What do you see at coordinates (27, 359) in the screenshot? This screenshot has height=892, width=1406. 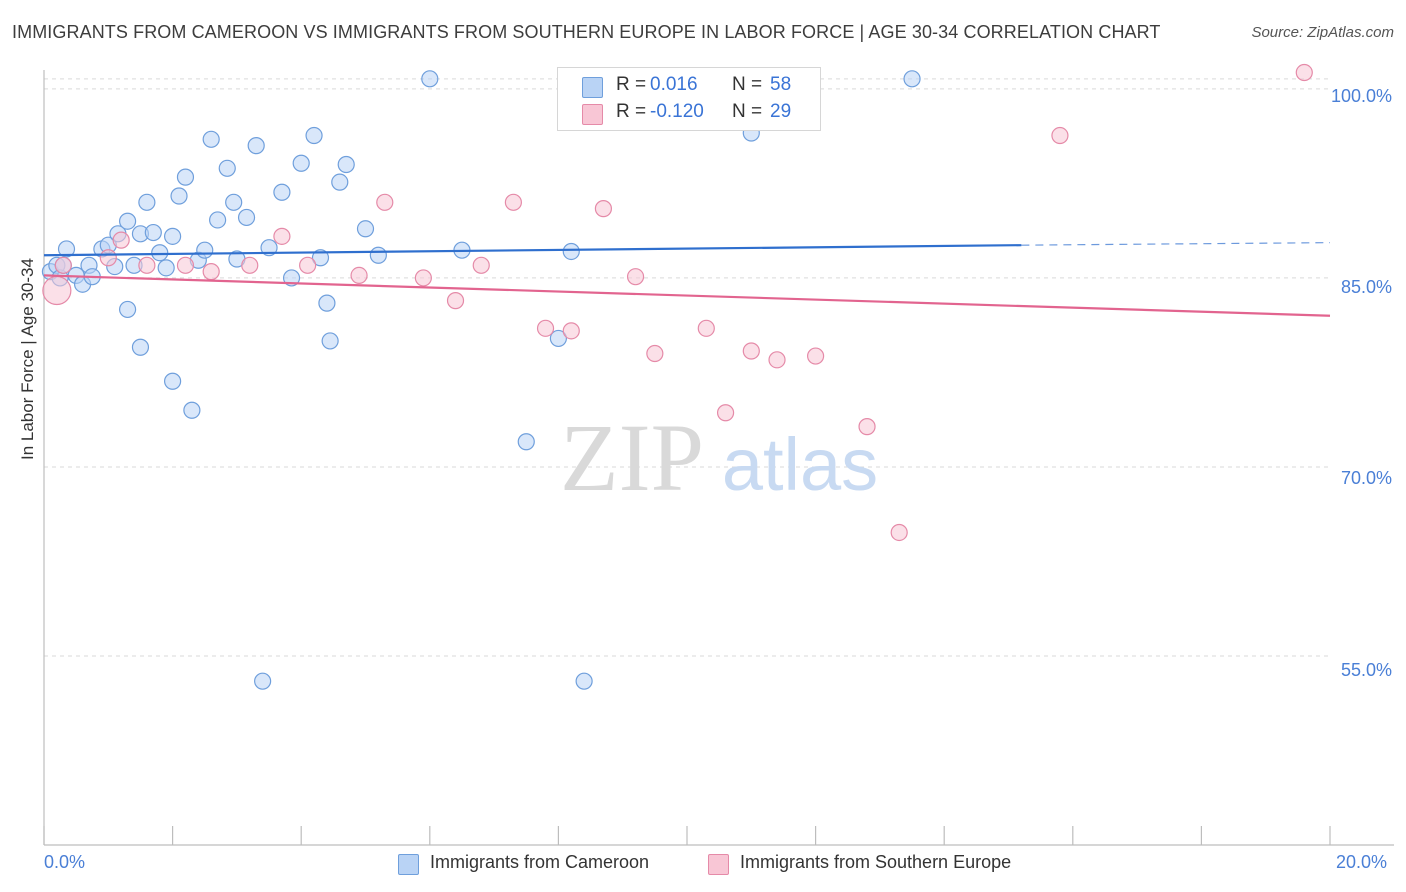 I see `y-axis-label: In Labor Force | Age 30-34` at bounding box center [27, 359].